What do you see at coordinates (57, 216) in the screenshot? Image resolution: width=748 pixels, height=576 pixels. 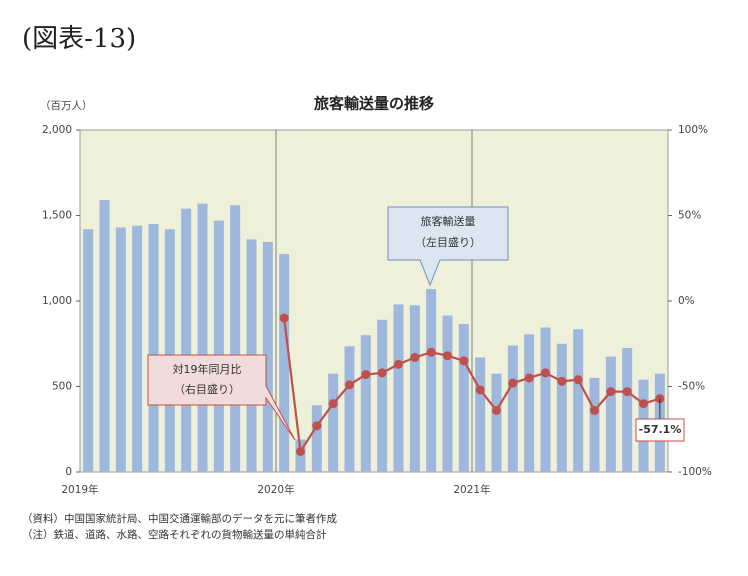 I see `y-tick-label: 1,500` at bounding box center [57, 216].